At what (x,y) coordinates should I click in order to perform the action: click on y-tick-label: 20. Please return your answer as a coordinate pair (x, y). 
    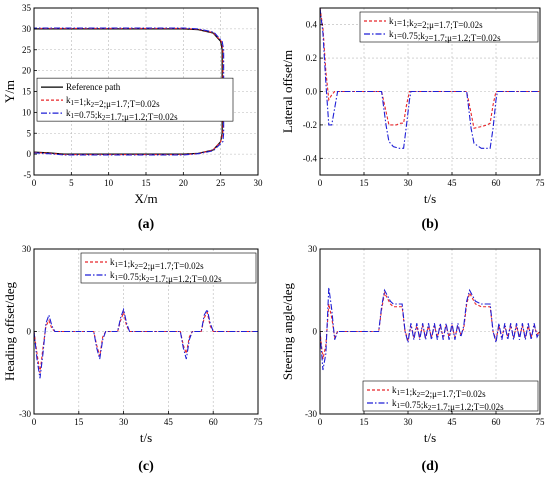
    Looking at the image, I should click on (27, 71).